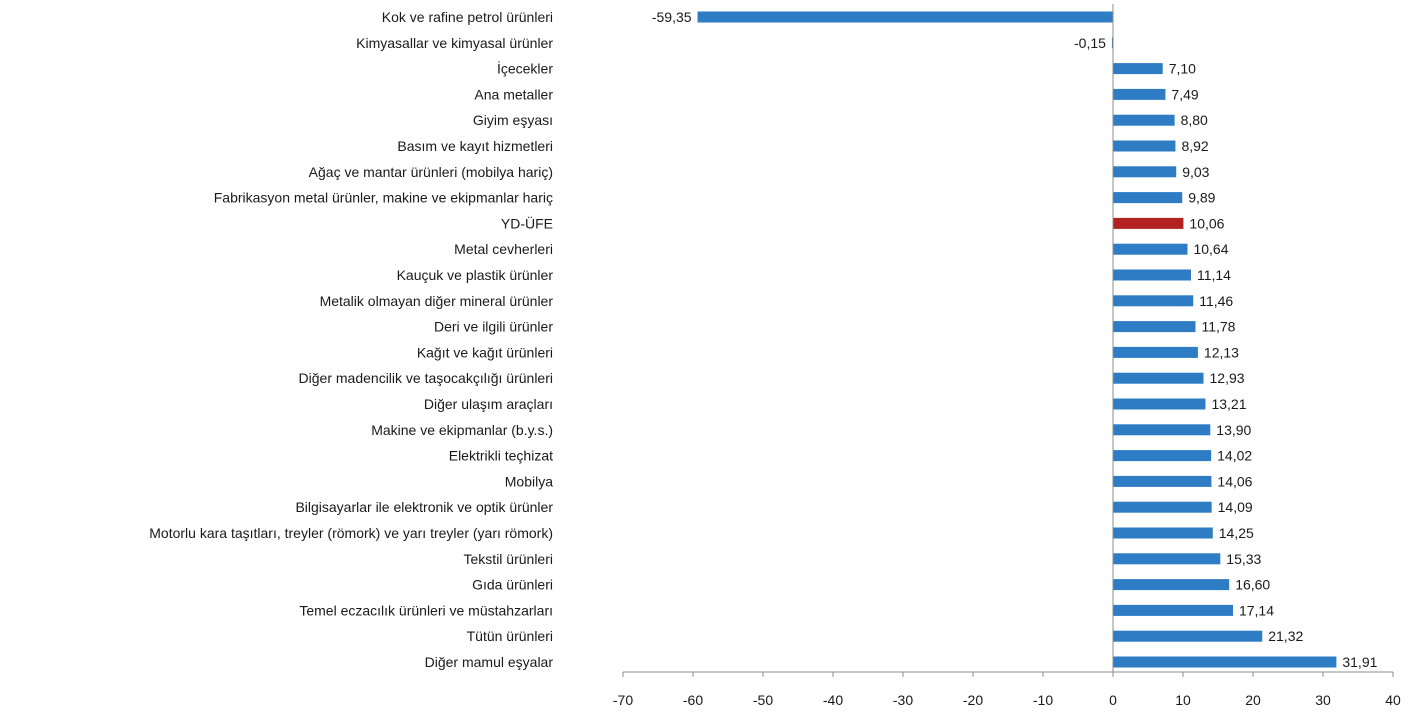 Image resolution: width=1419 pixels, height=718 pixels. Describe the element at coordinates (1236, 533) in the screenshot. I see `value-label-20: 14,25` at that location.